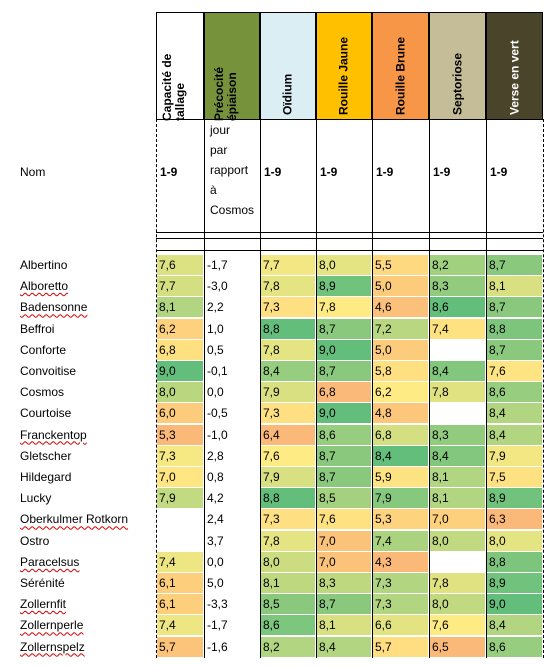 The image size is (559, 667). Describe the element at coordinates (180, 349) in the screenshot. I see `cell-tallage: 6,8` at that location.